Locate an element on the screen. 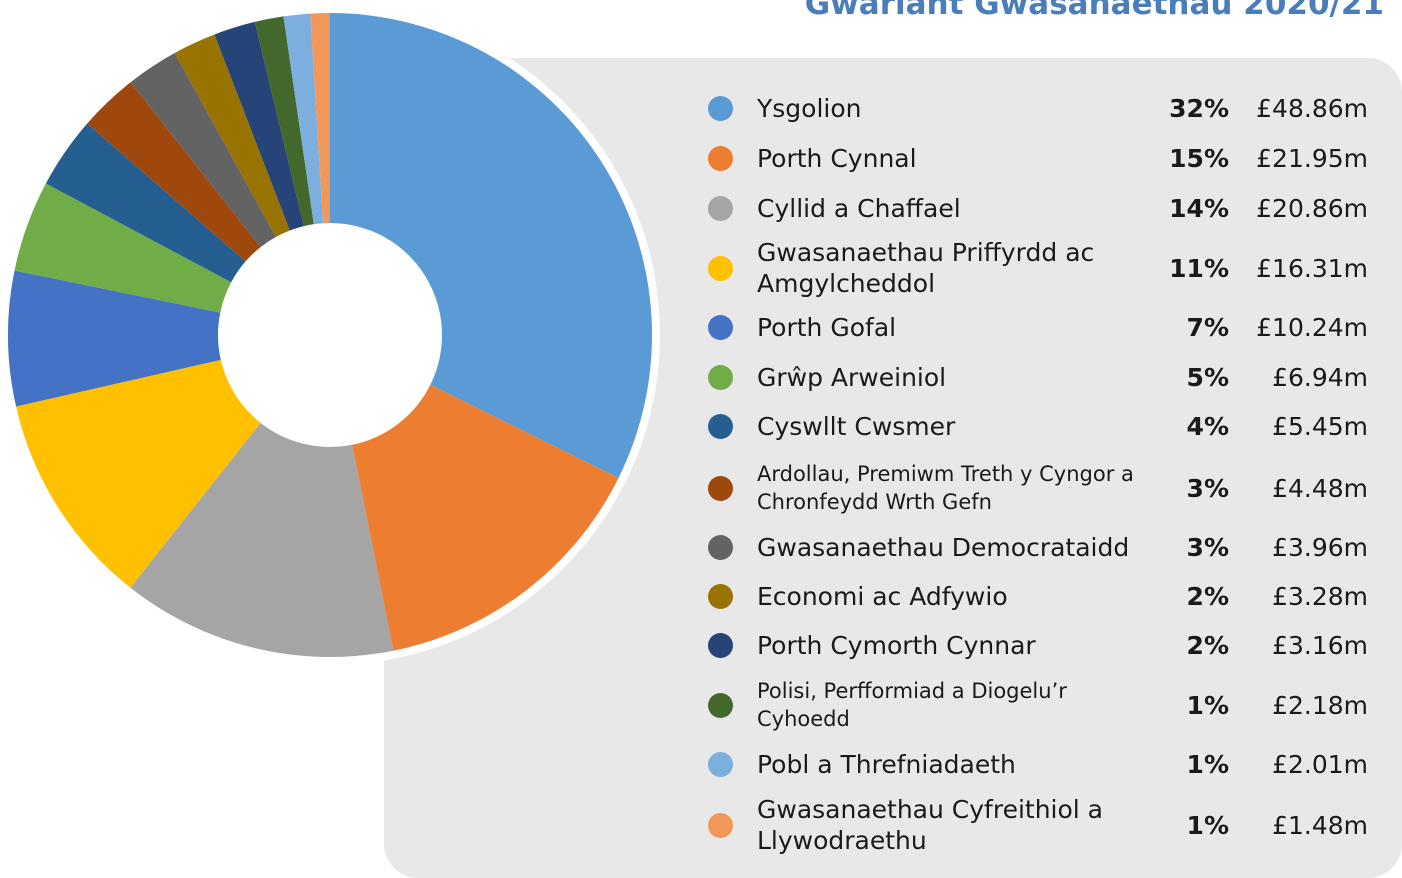 This screenshot has width=1402, height=878. value-label: £16.31m is located at coordinates (1312, 268).